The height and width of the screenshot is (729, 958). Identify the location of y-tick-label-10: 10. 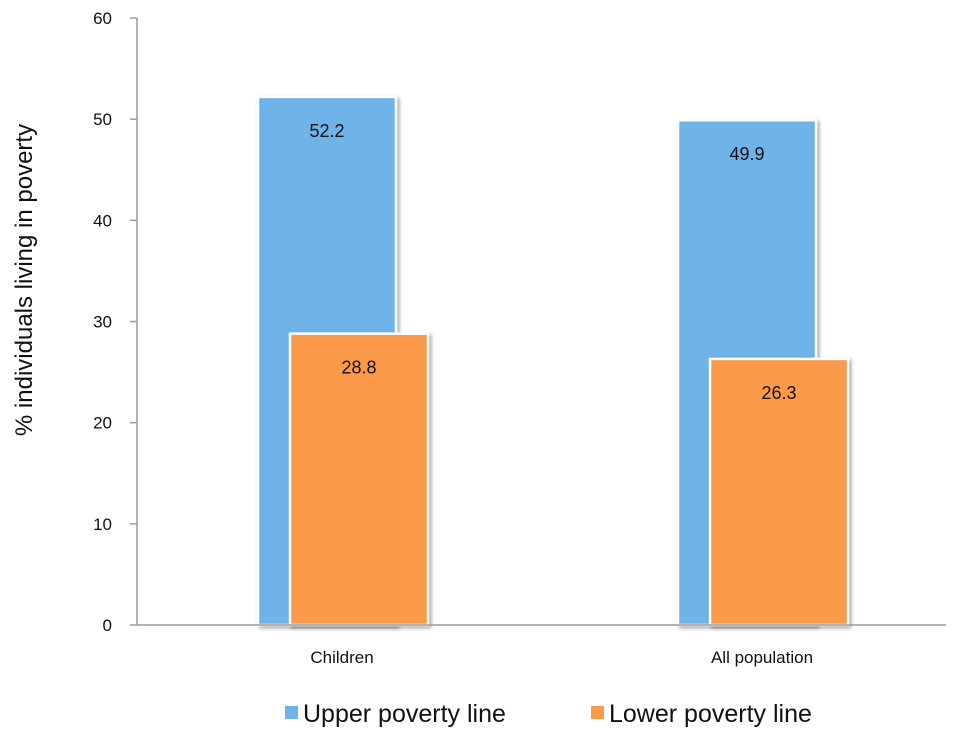
(102, 524).